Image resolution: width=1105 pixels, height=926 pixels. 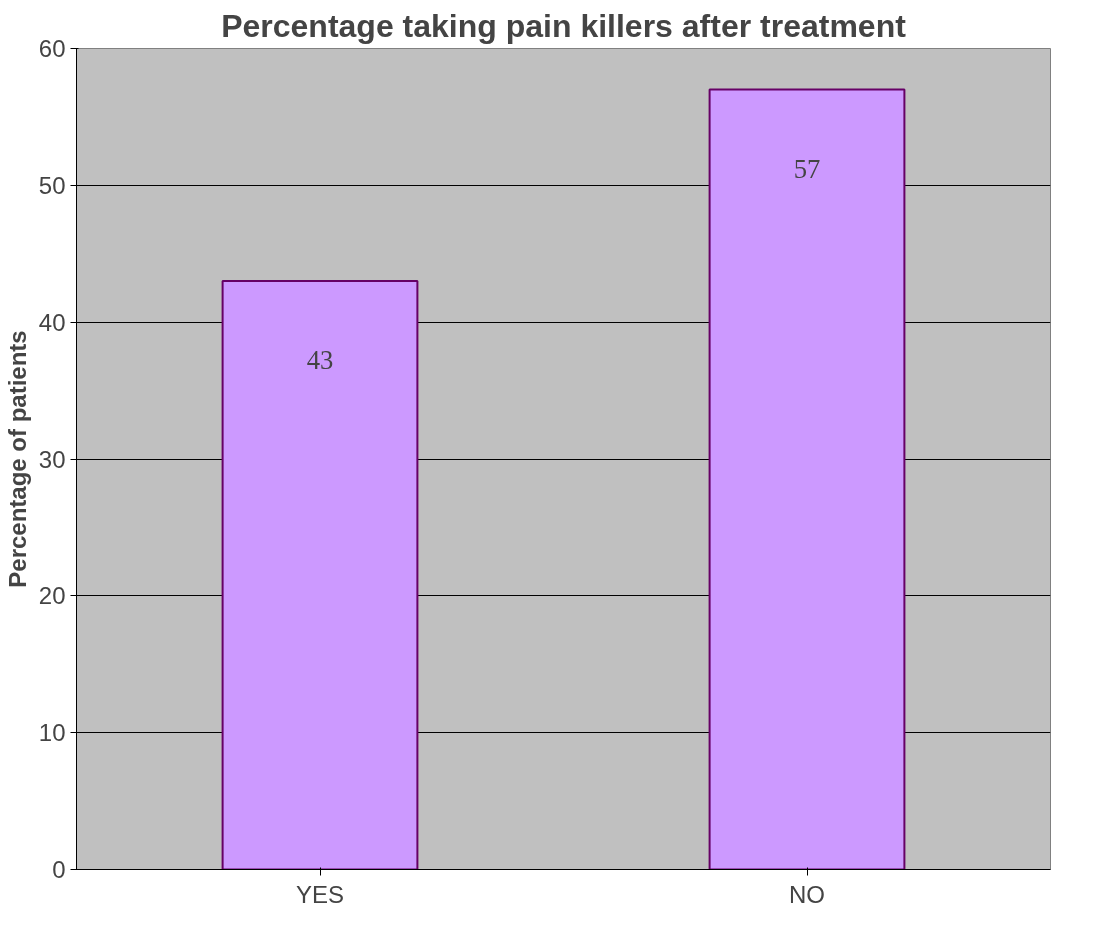 I want to click on y-axis-title: Percentage of patients, so click(x=17, y=459).